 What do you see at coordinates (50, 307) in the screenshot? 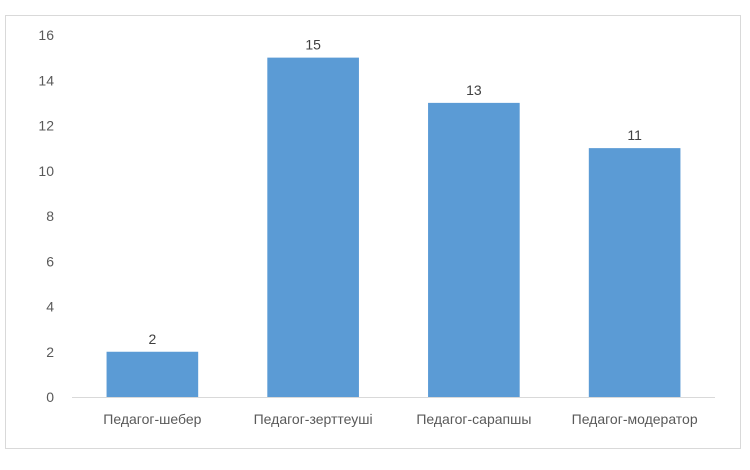
I see `y-tick-label: 4` at bounding box center [50, 307].